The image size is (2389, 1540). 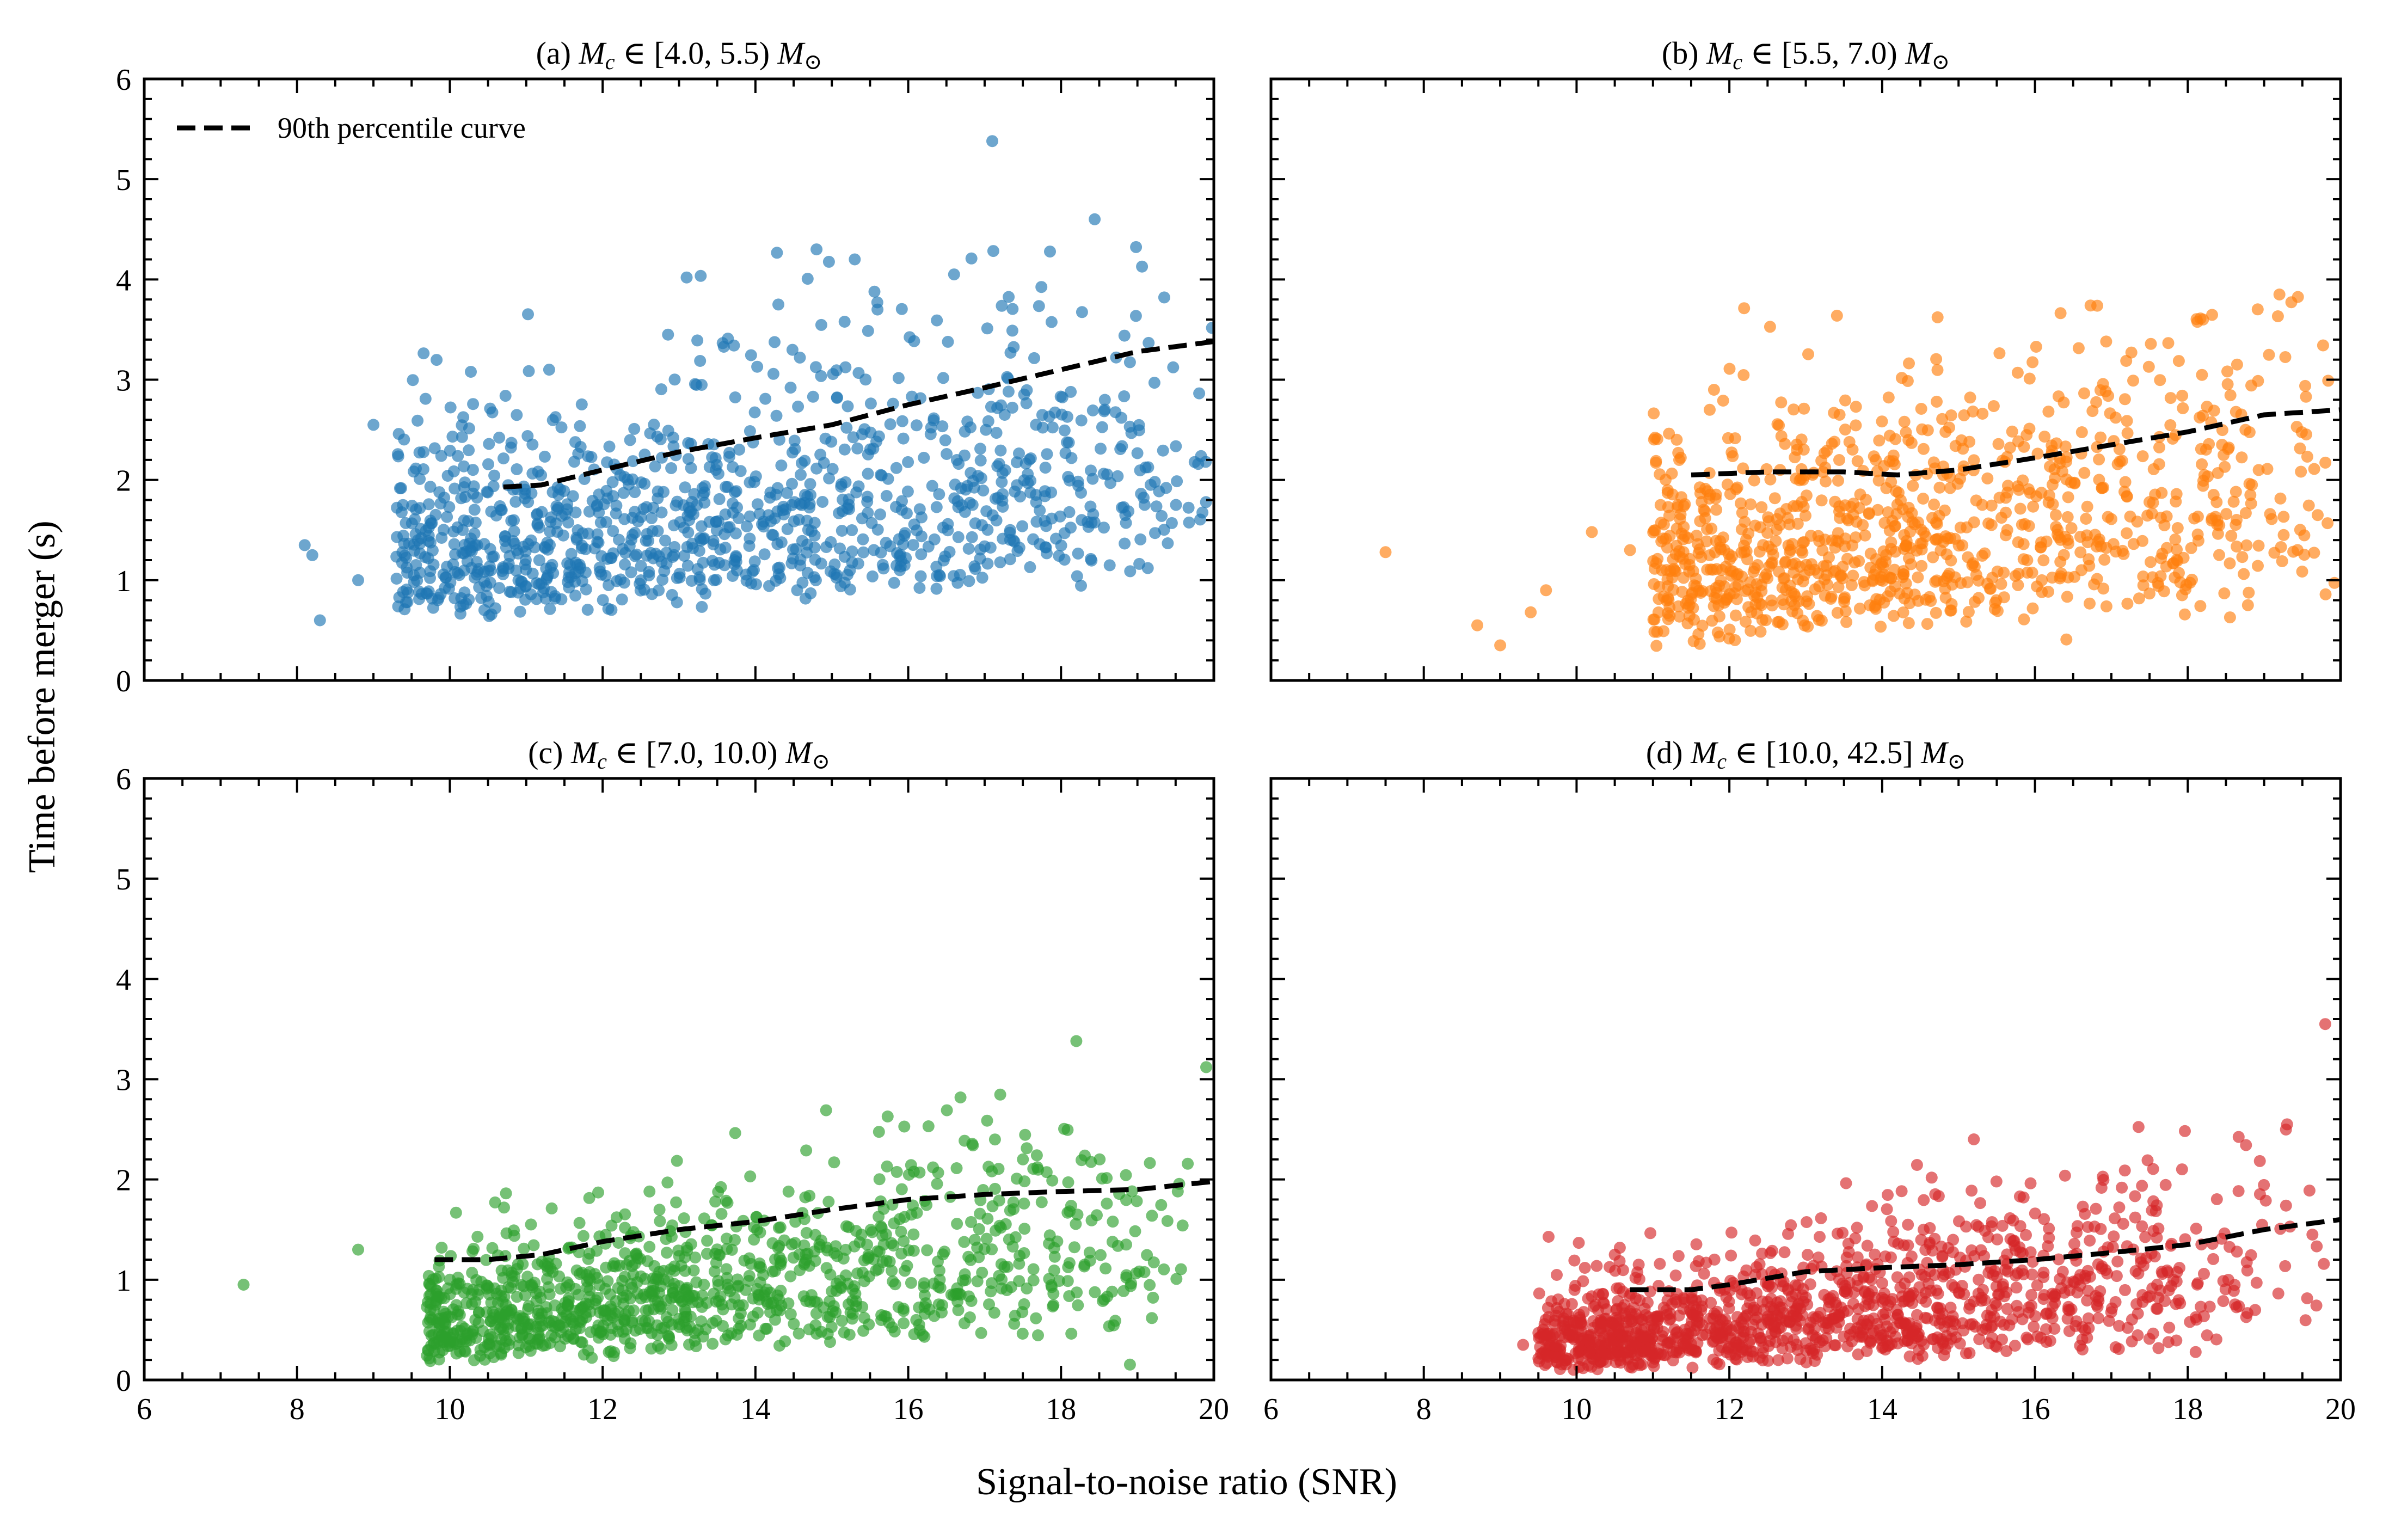 What do you see at coordinates (724, 1203) in the screenshot?
I see `scatter-points` at bounding box center [724, 1203].